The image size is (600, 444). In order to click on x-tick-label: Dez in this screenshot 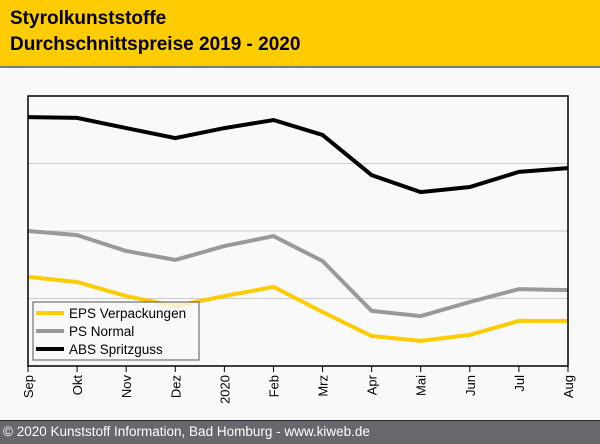, I will do `click(175, 386)`.